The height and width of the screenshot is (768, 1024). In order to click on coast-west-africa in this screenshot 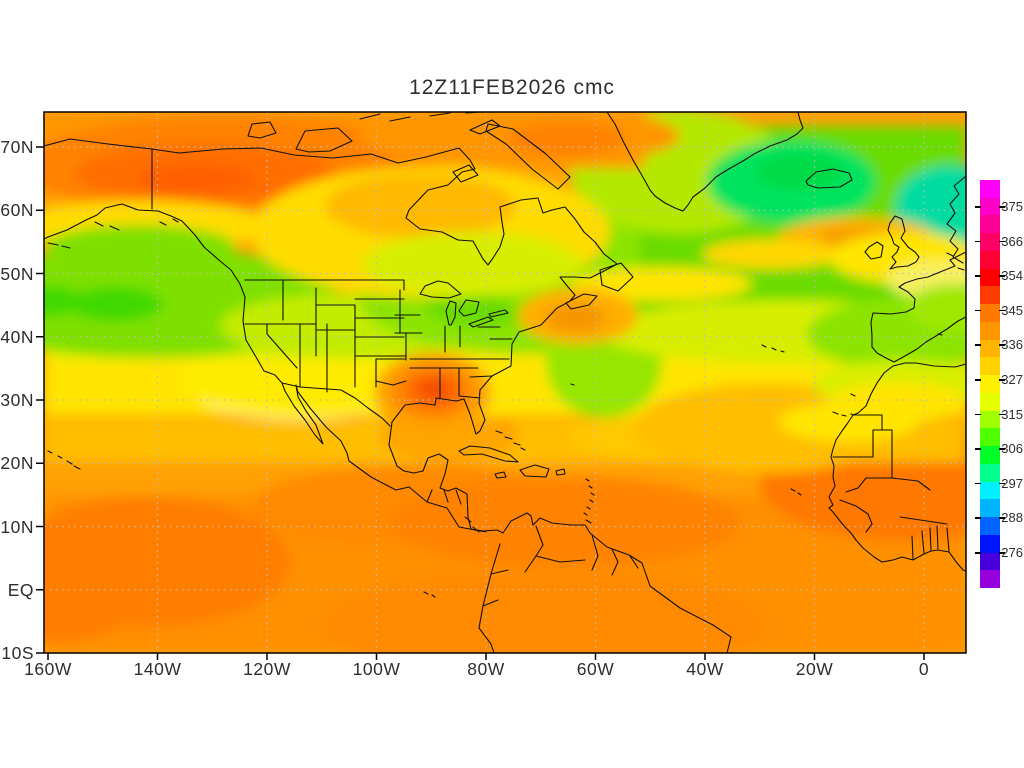, I will do `click(897, 467)`.